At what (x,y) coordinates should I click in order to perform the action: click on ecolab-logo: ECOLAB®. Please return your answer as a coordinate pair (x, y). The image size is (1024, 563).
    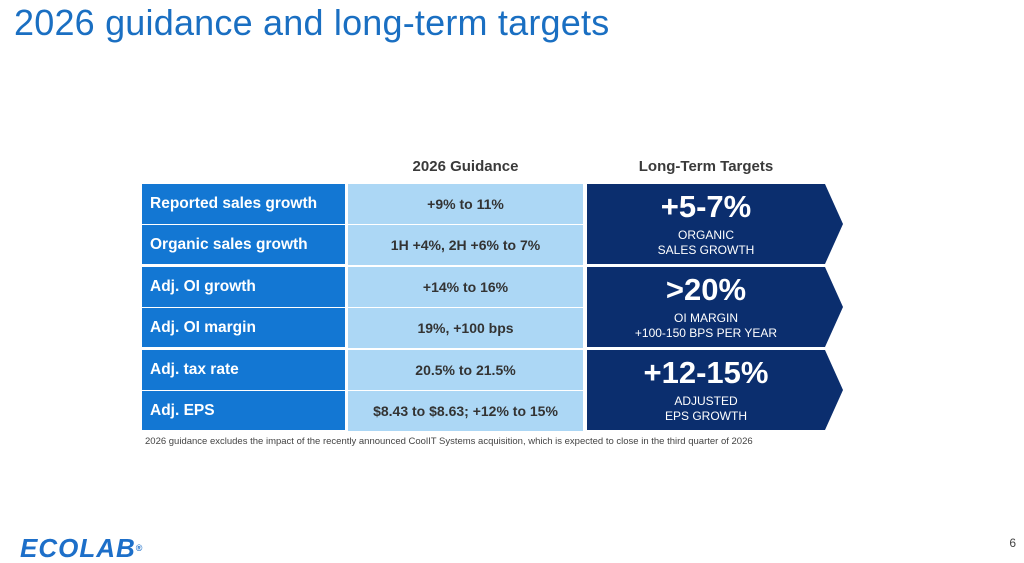
    Looking at the image, I should click on (81, 548).